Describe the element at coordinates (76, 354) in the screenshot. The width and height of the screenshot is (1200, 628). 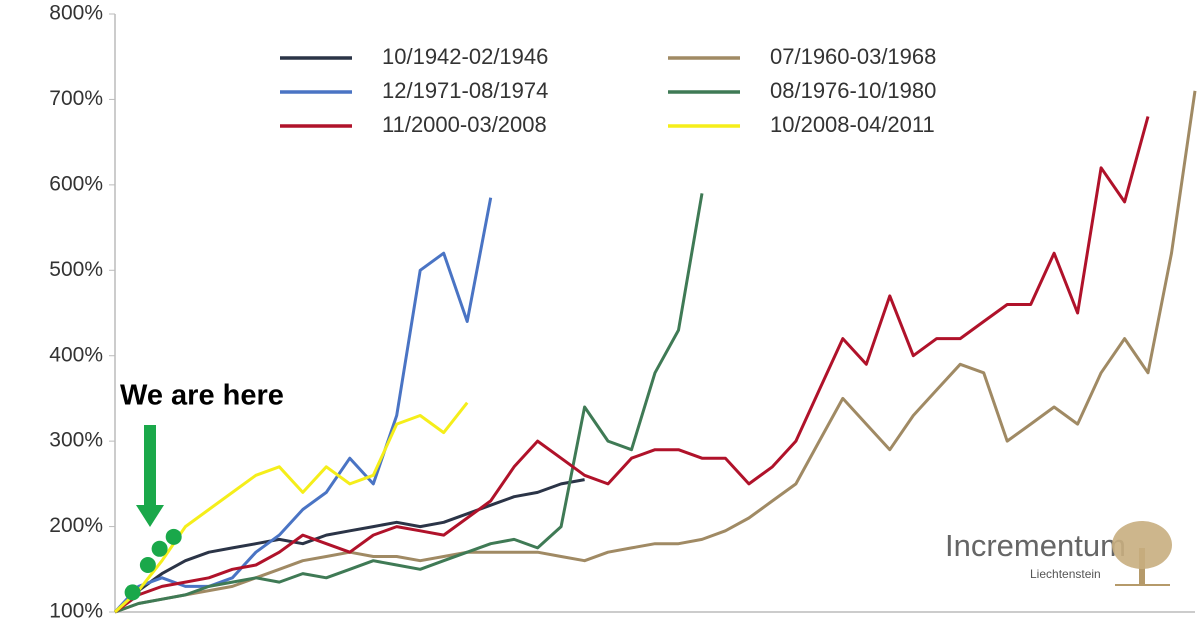
I see `y-tick-label: 400%` at that location.